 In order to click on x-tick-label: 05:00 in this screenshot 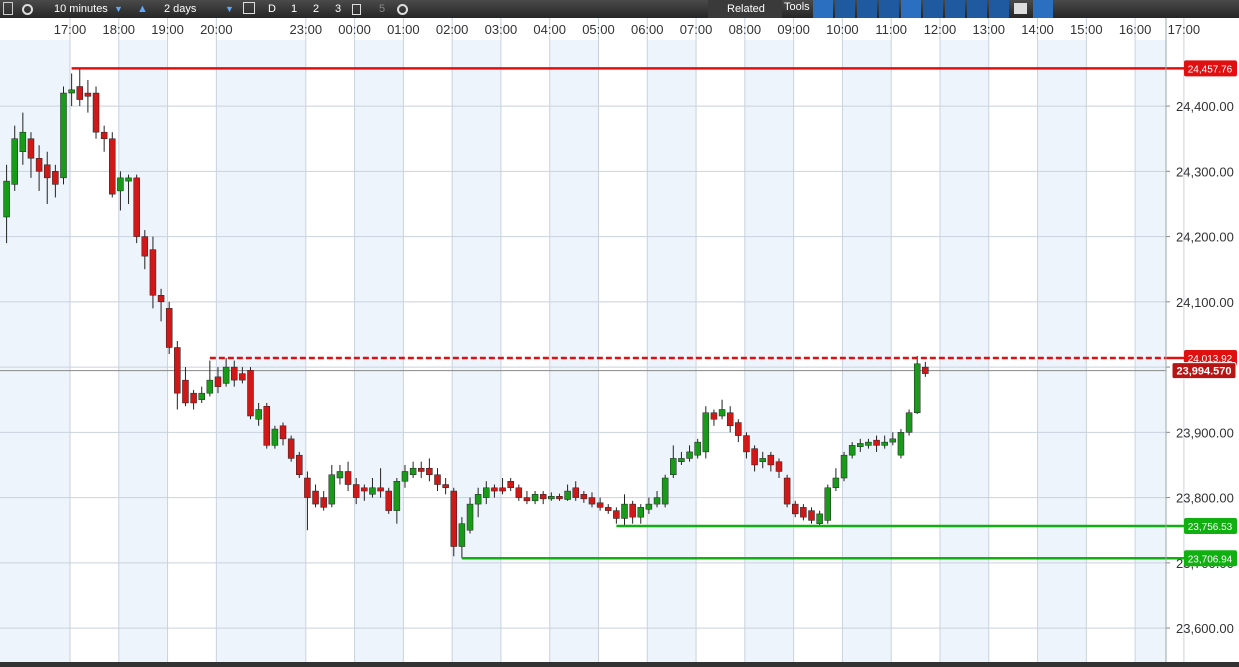, I will do `click(598, 29)`.